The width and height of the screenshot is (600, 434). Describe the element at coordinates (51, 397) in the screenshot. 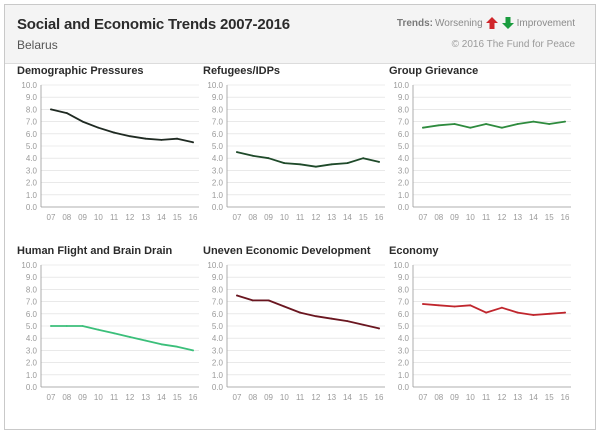

I see `x-tick-label: 07` at that location.